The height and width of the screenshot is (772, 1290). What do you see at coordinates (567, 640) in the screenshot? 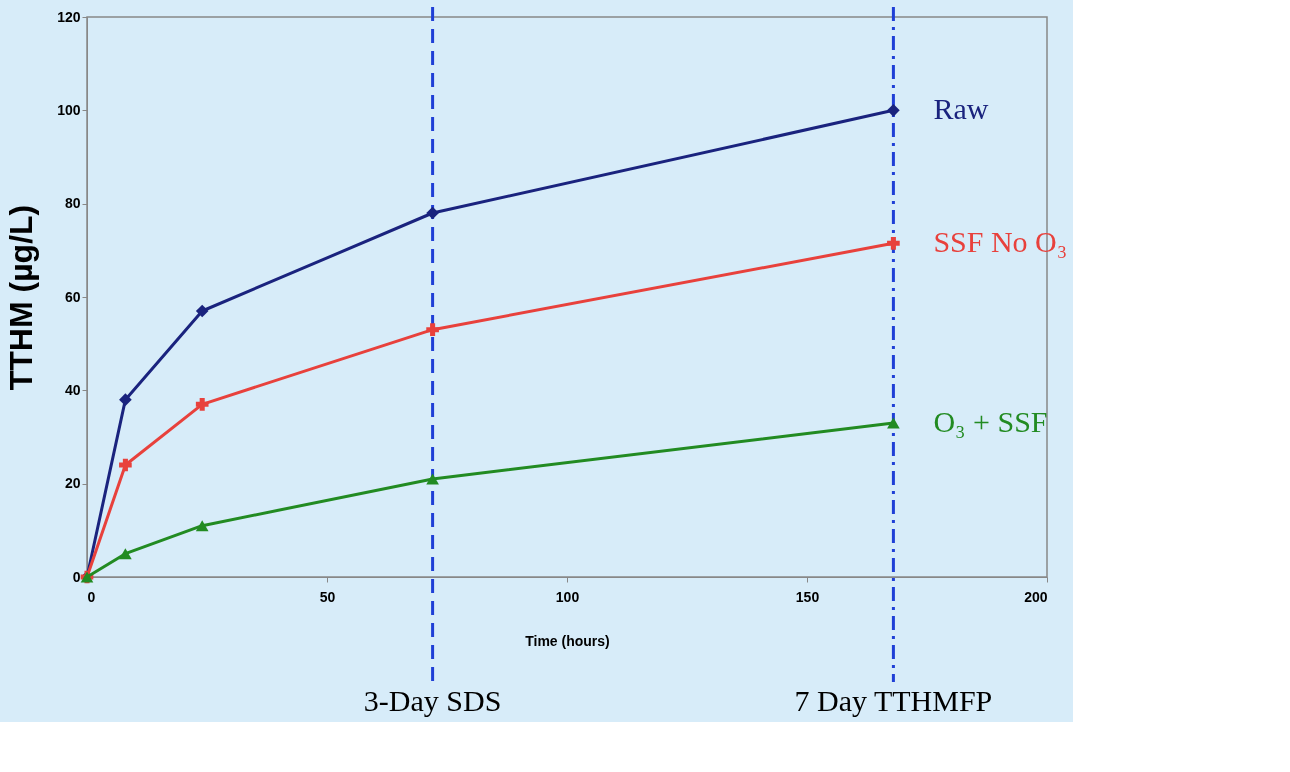
I see `x-axis-title: Time (hours)` at bounding box center [567, 640].